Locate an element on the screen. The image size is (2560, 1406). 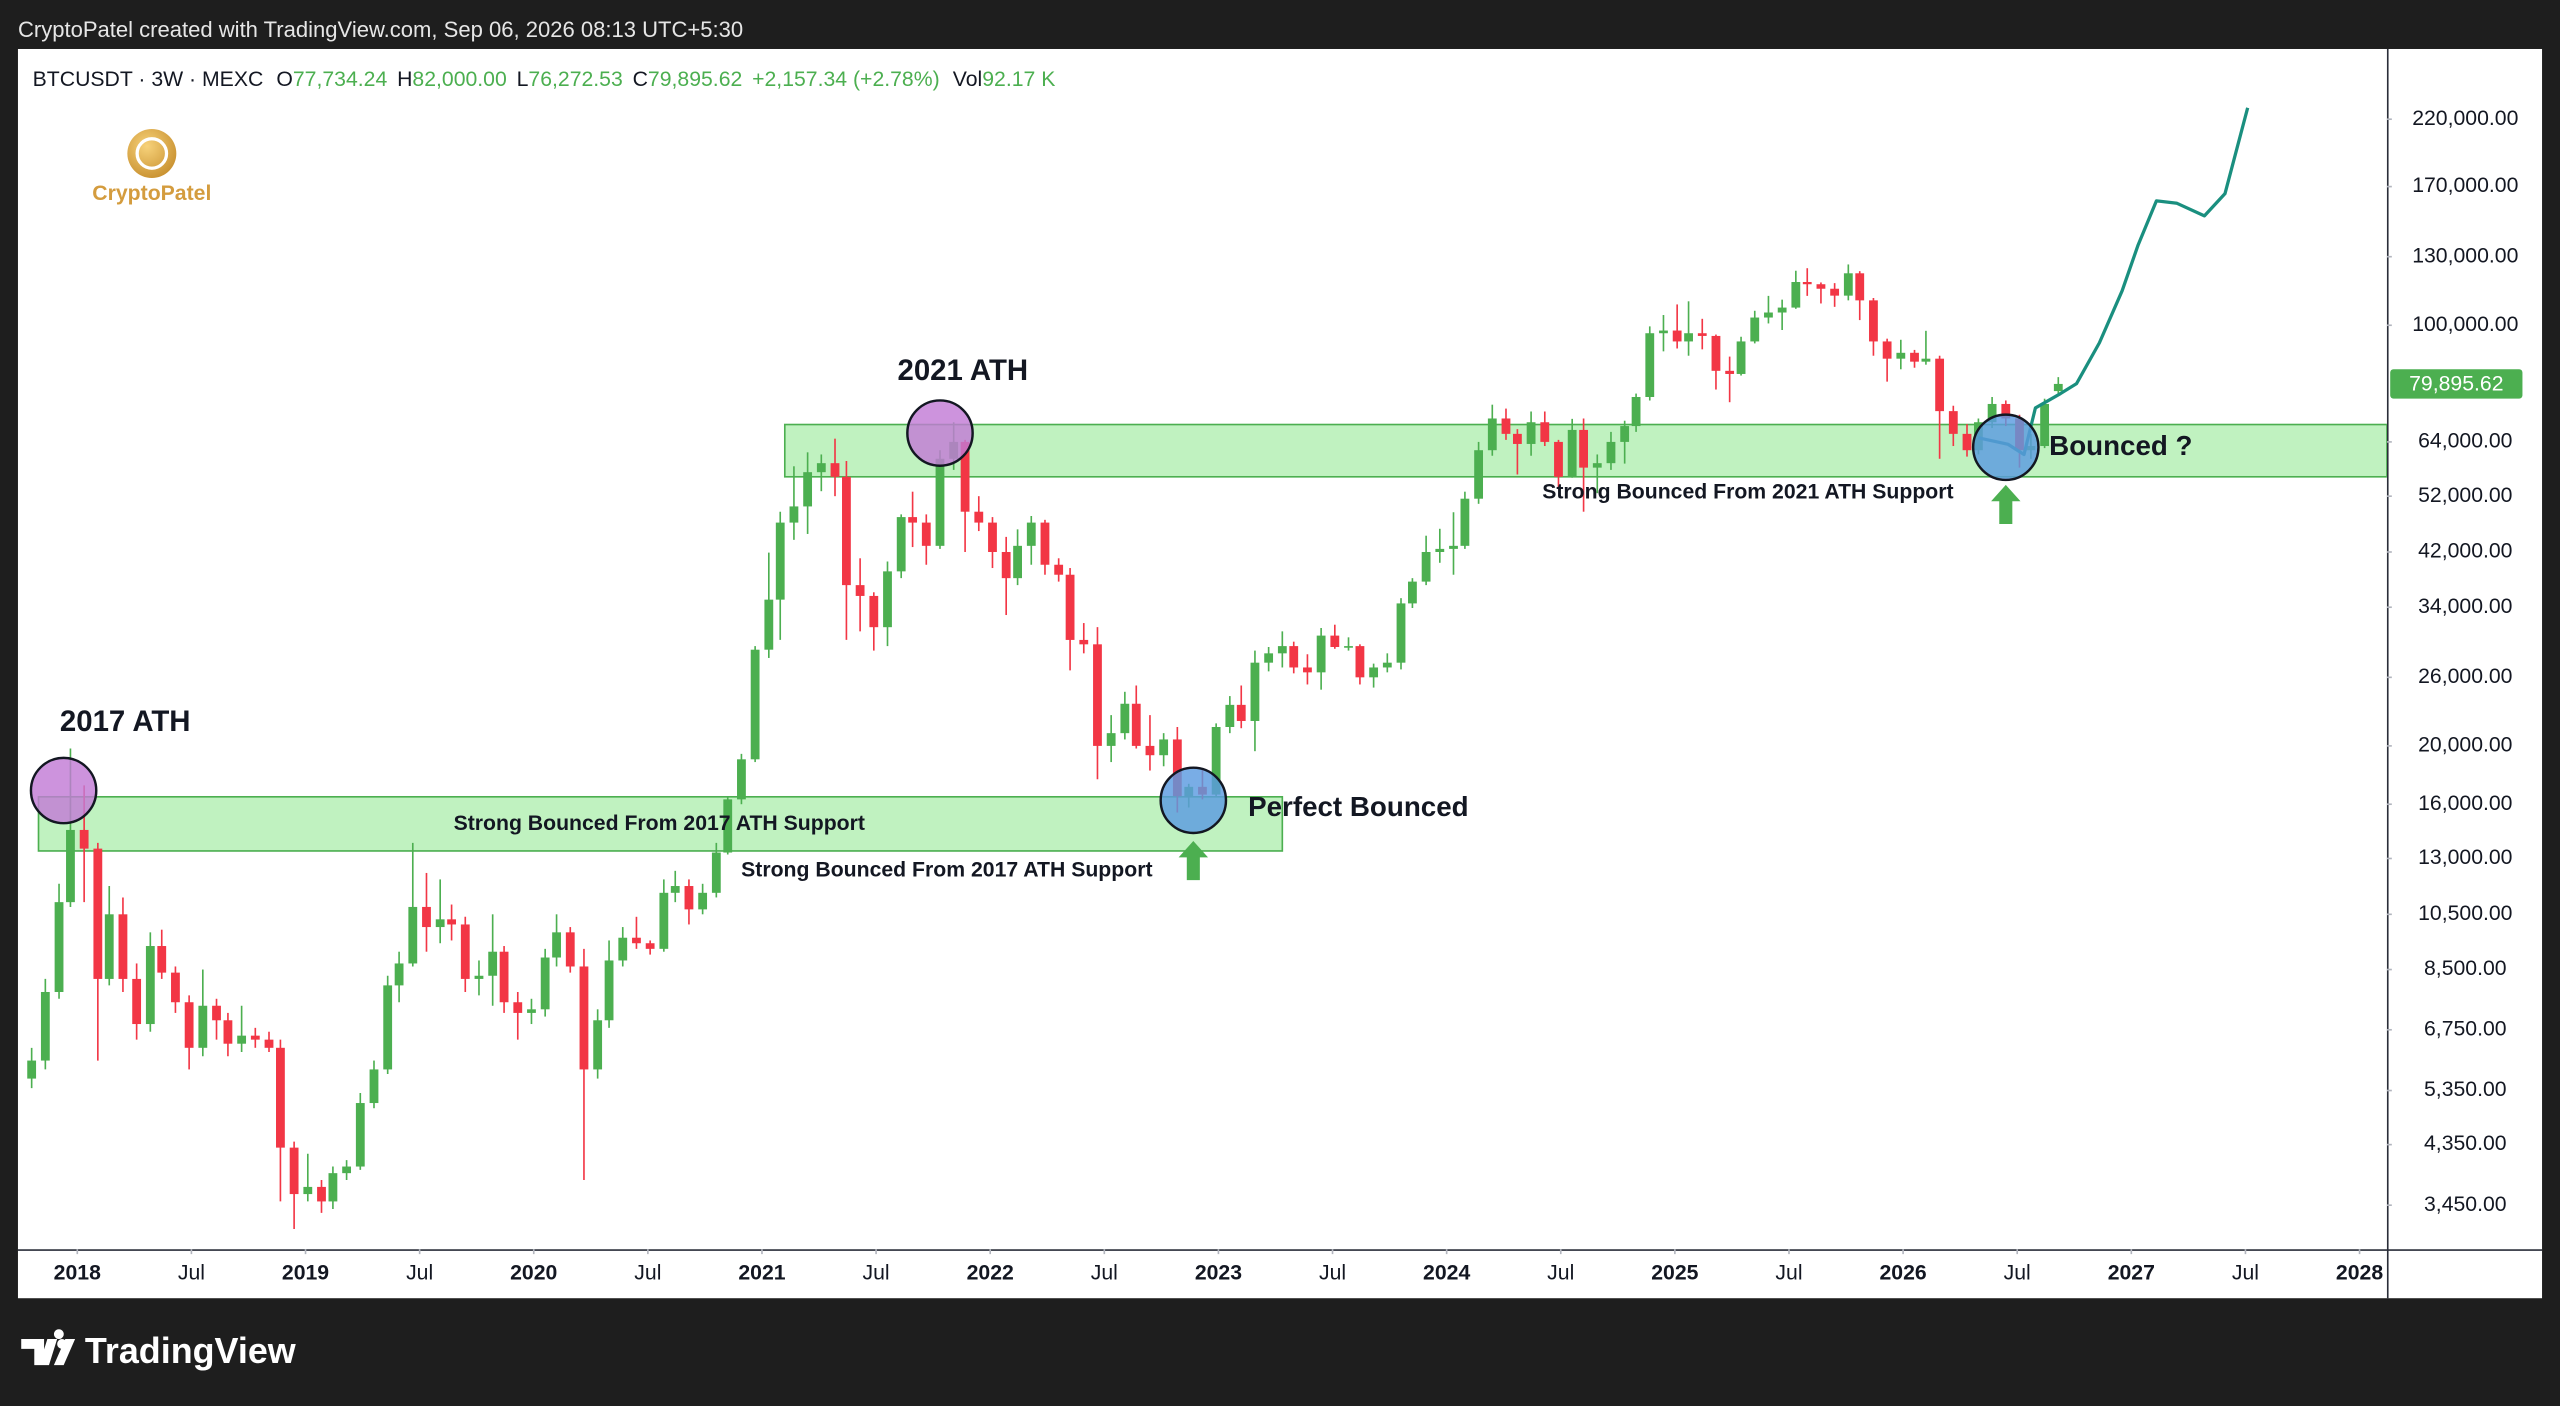
logo-icon-ring is located at coordinates (152, 153).